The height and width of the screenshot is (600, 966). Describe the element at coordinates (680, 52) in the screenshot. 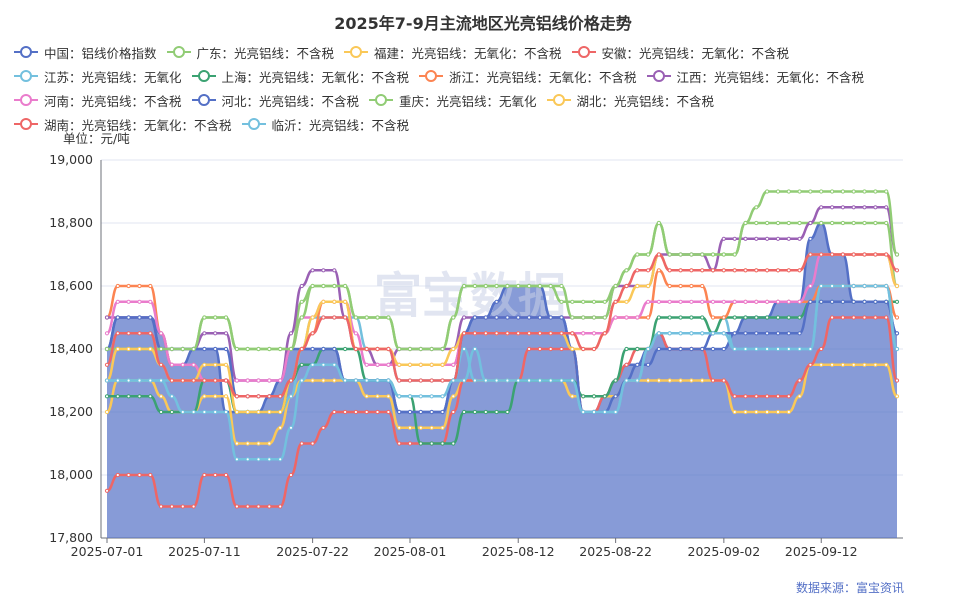

I see `legend-item: 安徽：光亮铝线：无氧化：不含税` at that location.